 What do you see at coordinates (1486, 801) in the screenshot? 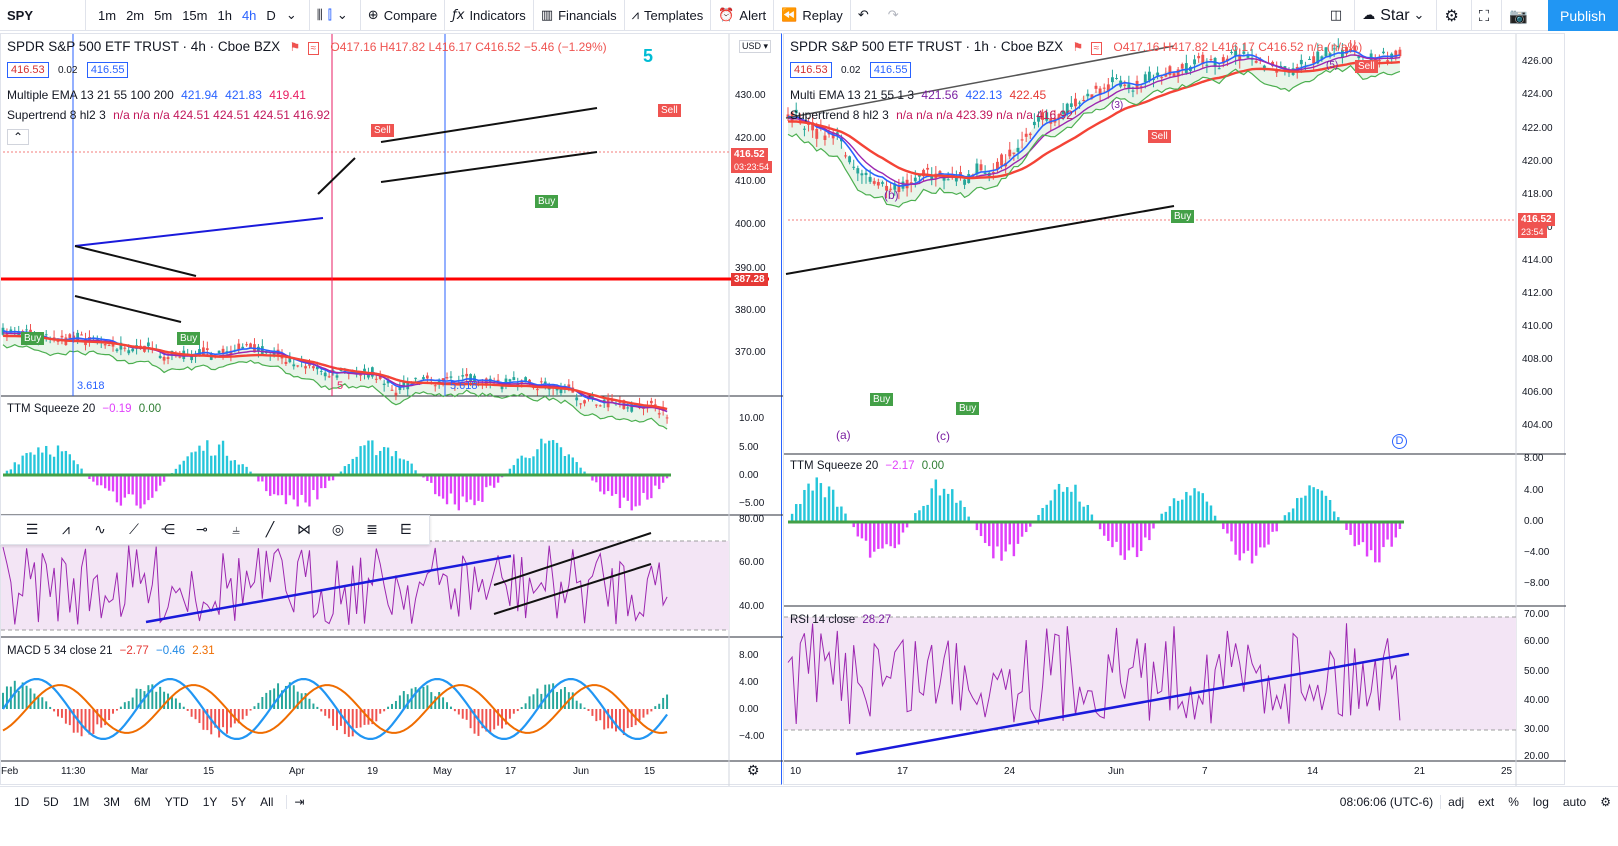
I see `ext-toggle: ext` at bounding box center [1486, 801].